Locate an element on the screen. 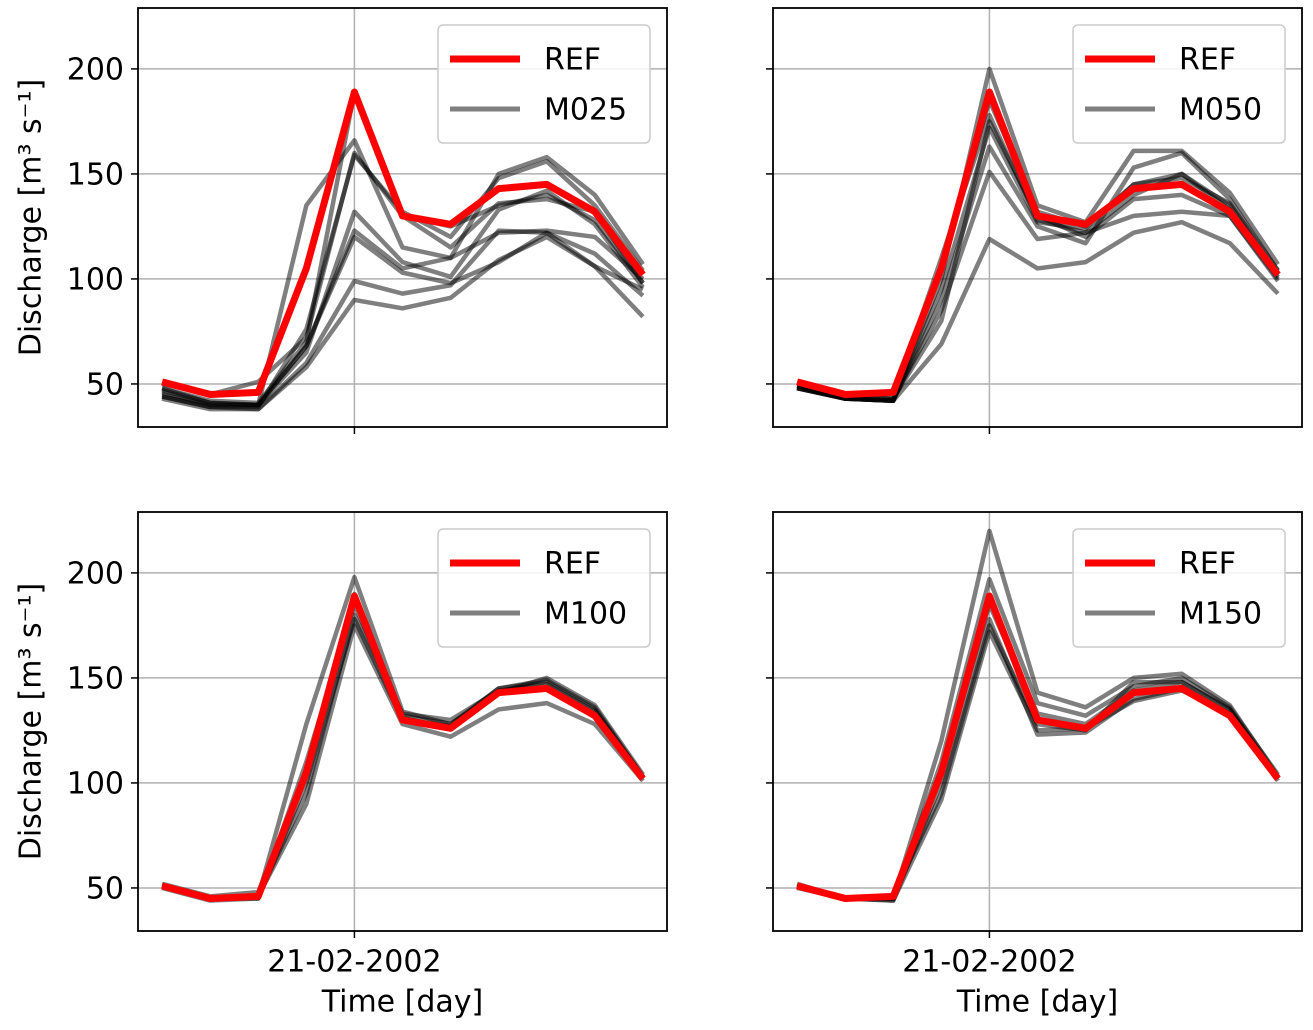 The height and width of the screenshot is (1030, 1313). legend: REF M150 is located at coordinates (1179, 588).